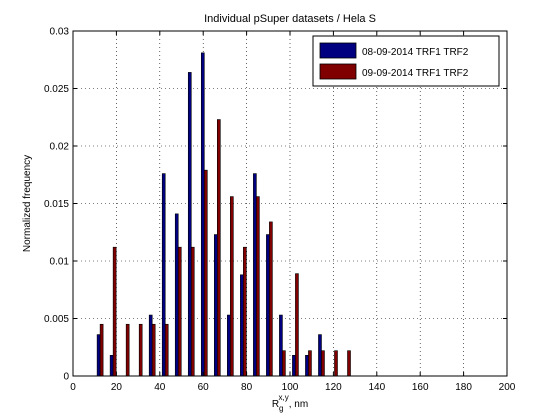 This screenshot has width=560, height=420. Describe the element at coordinates (298, 404) in the screenshot. I see `x-axis-label-unit: , nm` at that location.